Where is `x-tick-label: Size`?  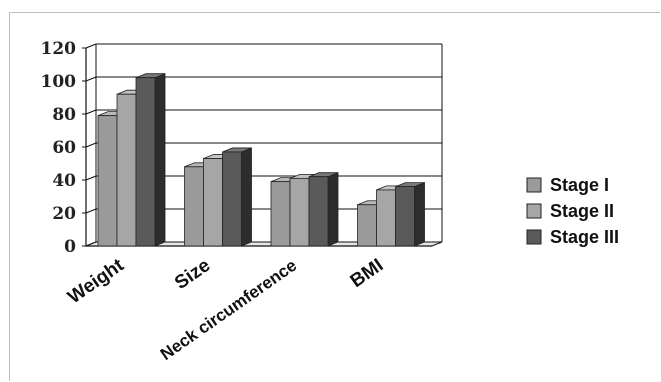
x-tick-label: Size is located at coordinates (192, 274).